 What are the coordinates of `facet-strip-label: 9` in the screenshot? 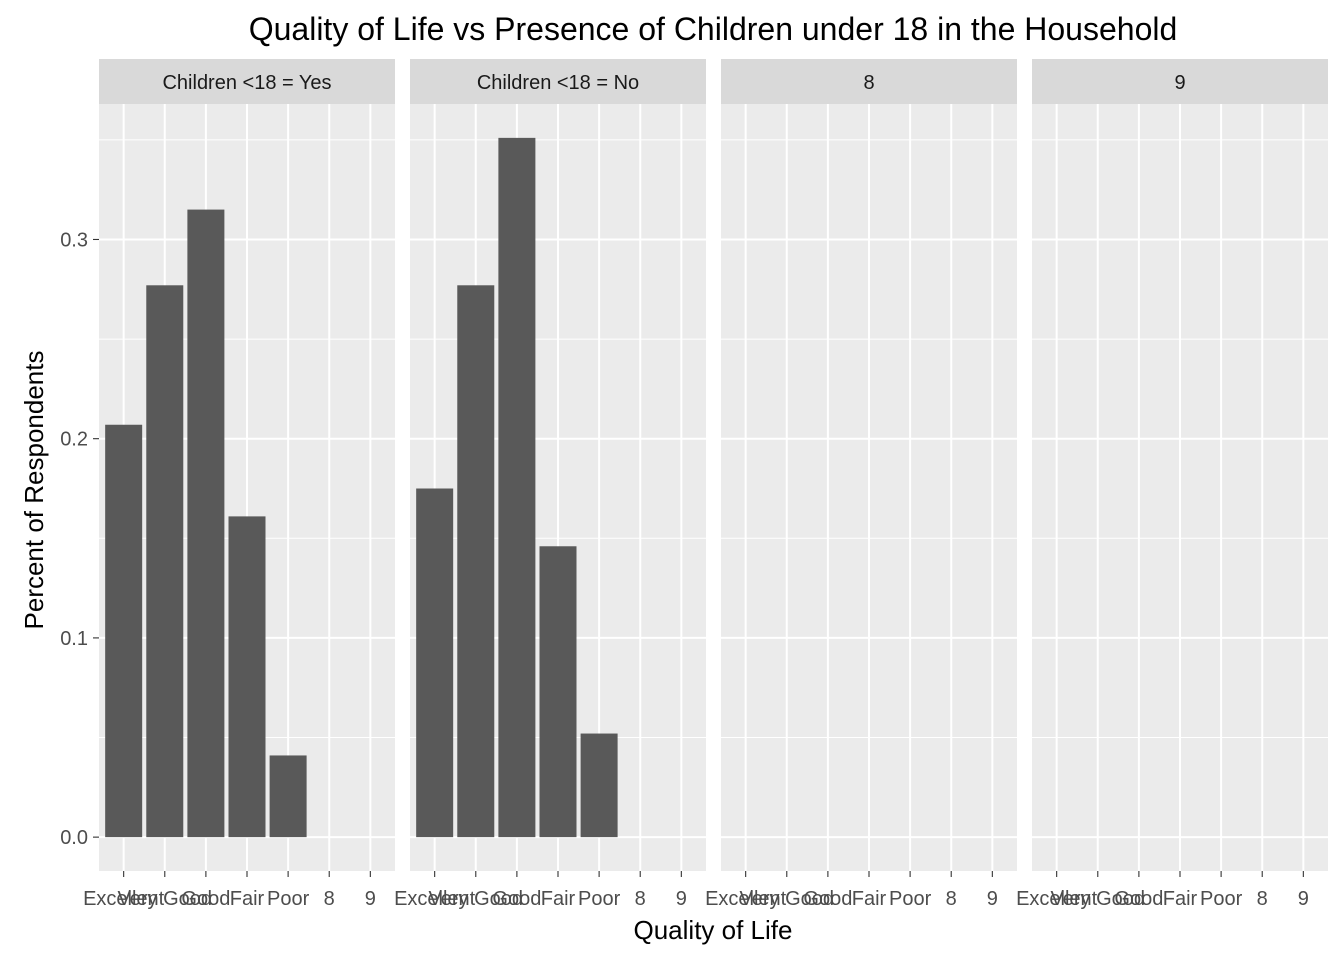 It's located at (1179, 83).